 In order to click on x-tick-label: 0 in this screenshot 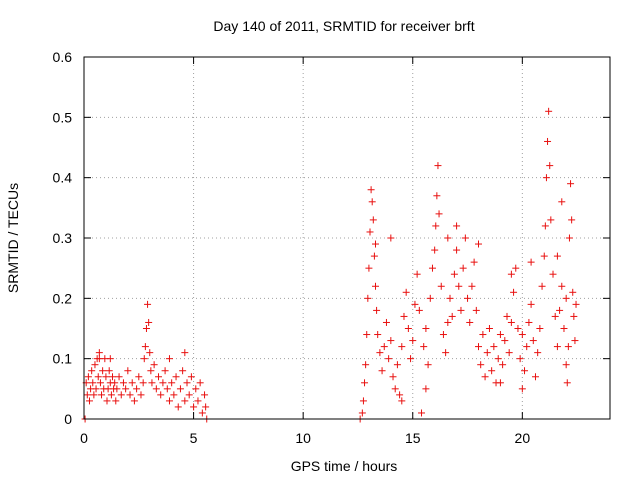, I will do `click(84, 438)`.